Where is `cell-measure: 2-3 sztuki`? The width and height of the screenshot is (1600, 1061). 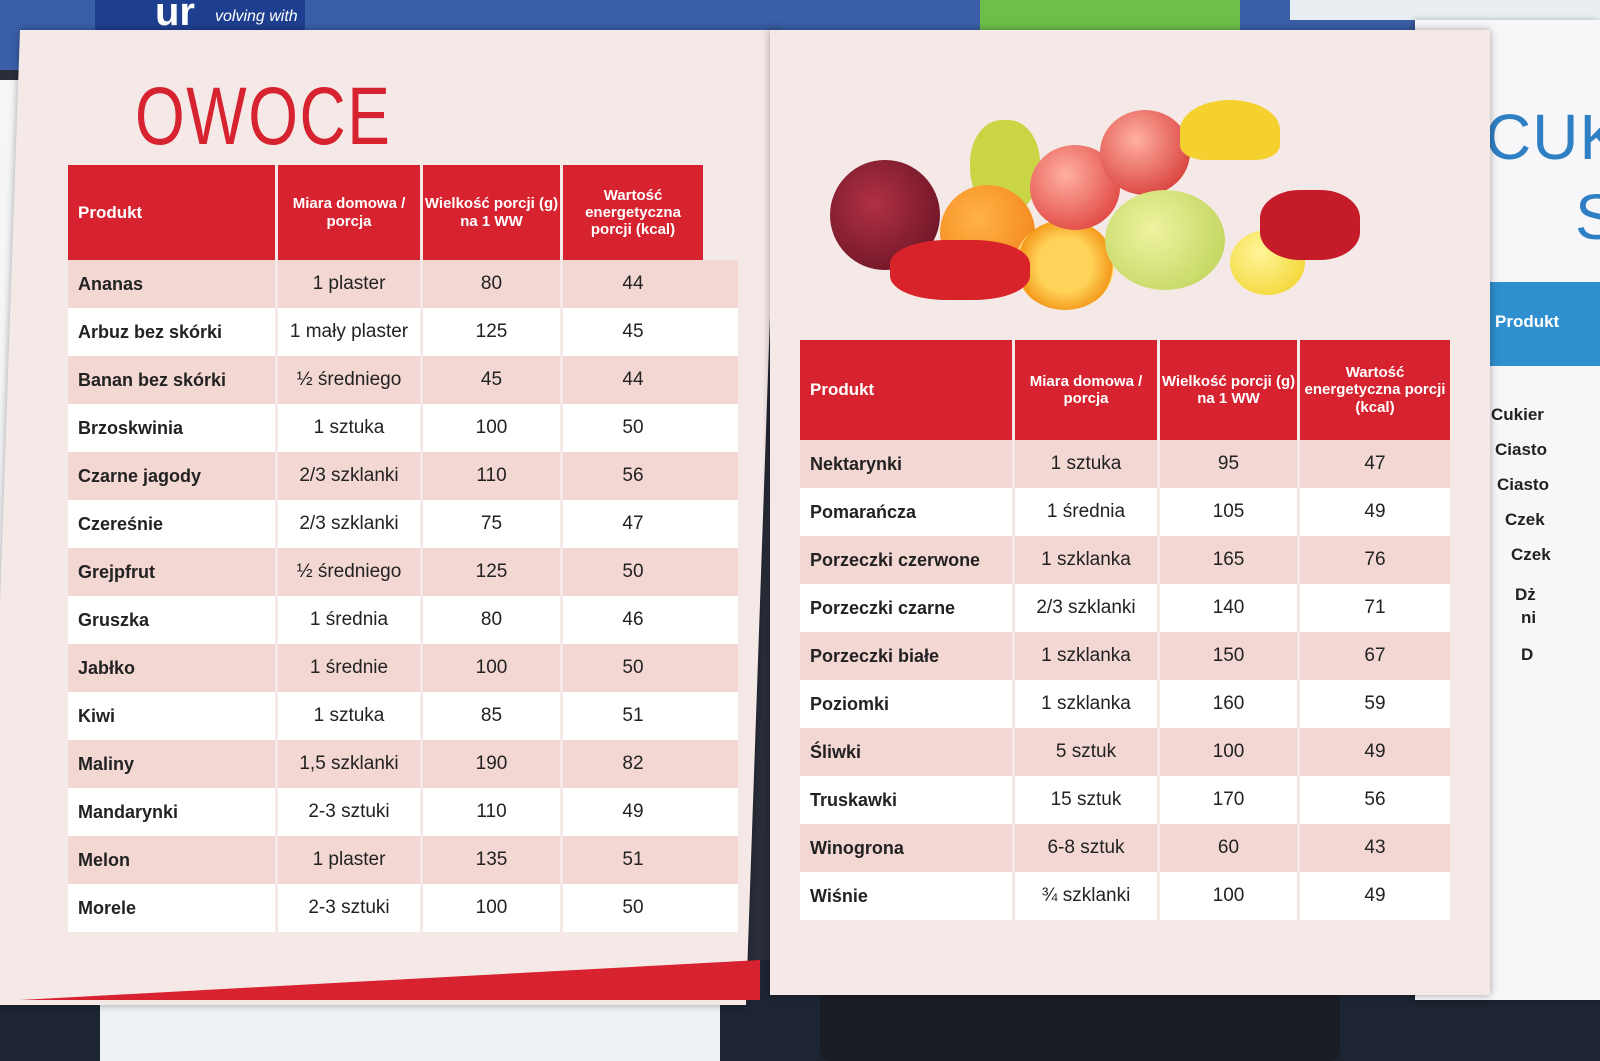
cell-measure: 2-3 sztuki is located at coordinates (350, 812).